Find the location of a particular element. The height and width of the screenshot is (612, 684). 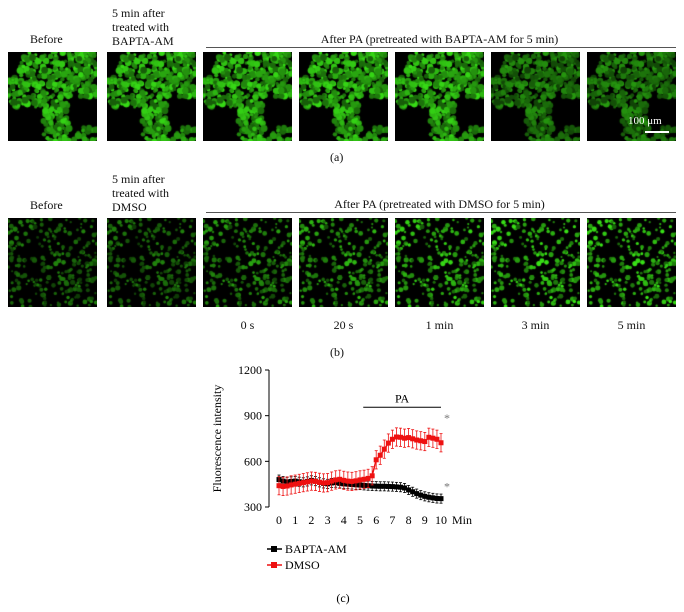

y-tick-label: 1200 is located at coordinates (250, 370).